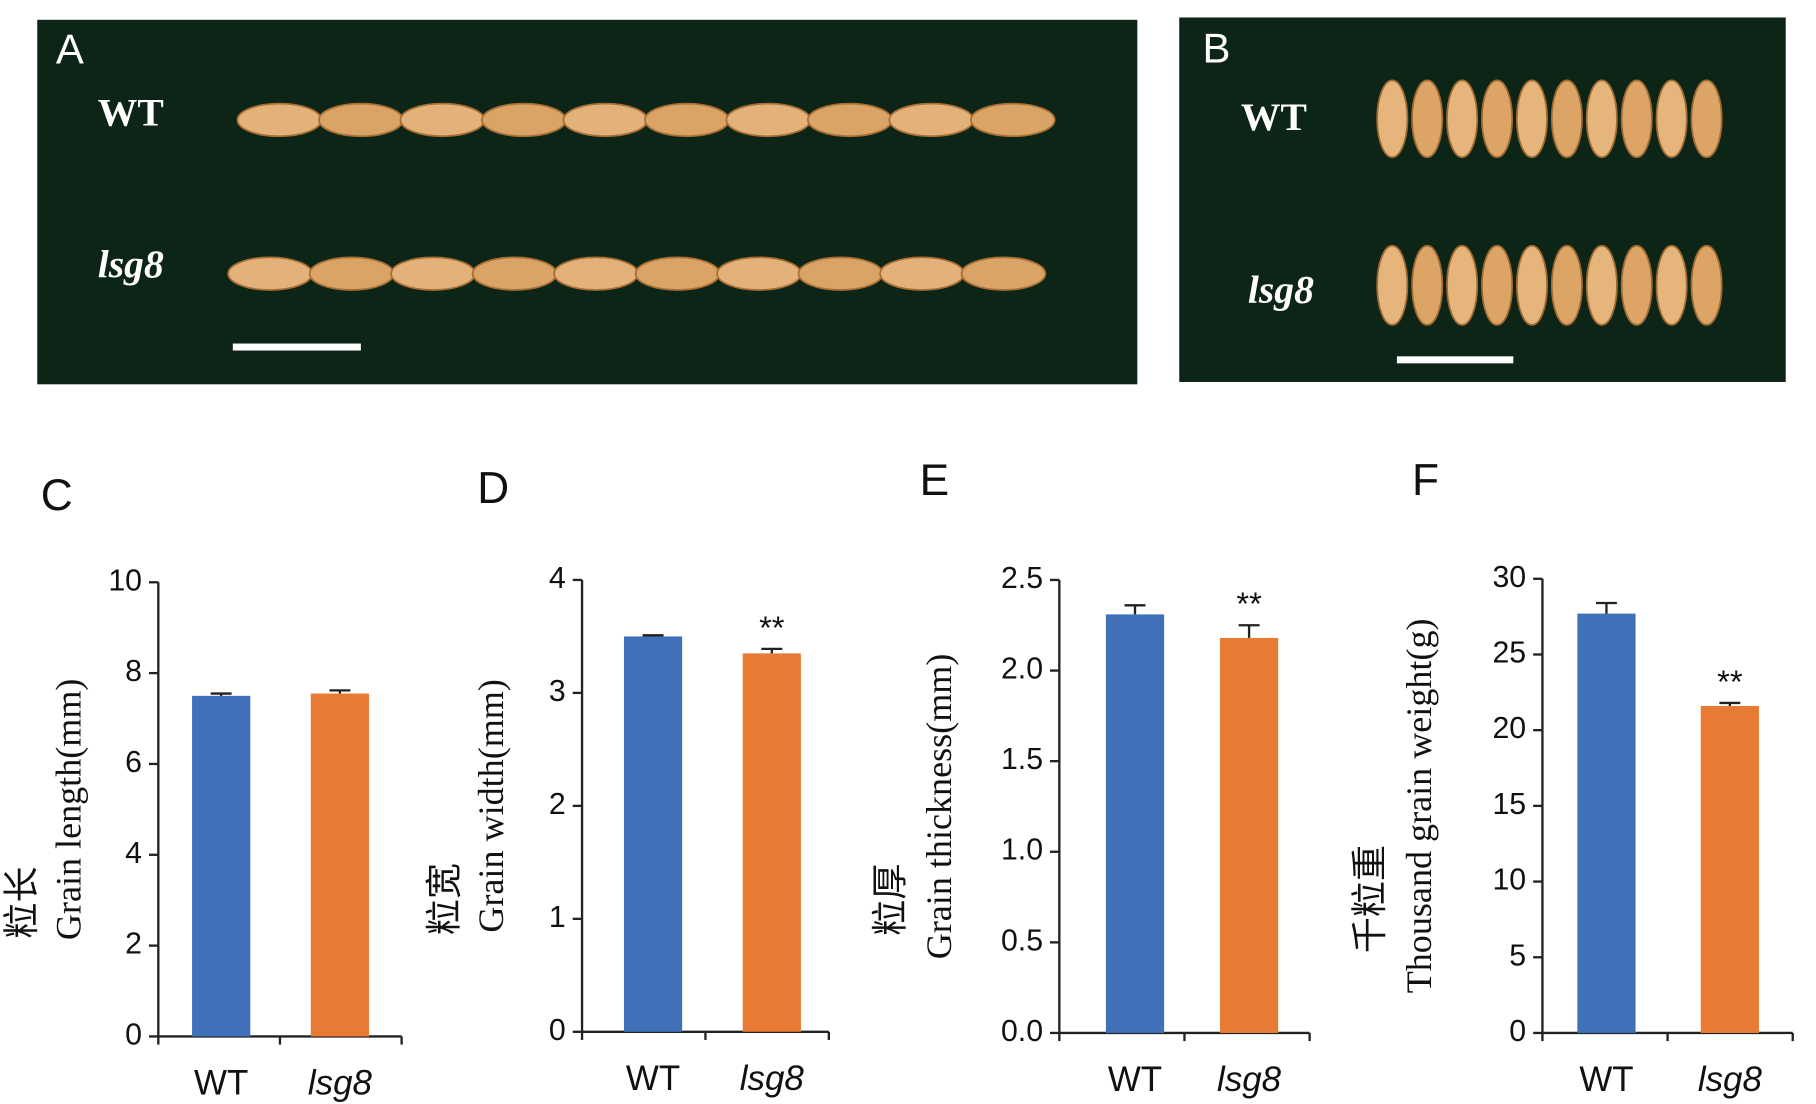  I want to click on photo-panel-b, so click(1482, 199).